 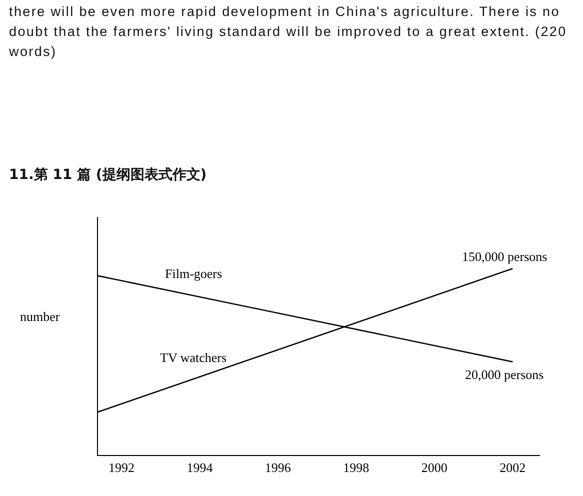 What do you see at coordinates (200, 467) in the screenshot?
I see `x-tick-label: 1994` at bounding box center [200, 467].